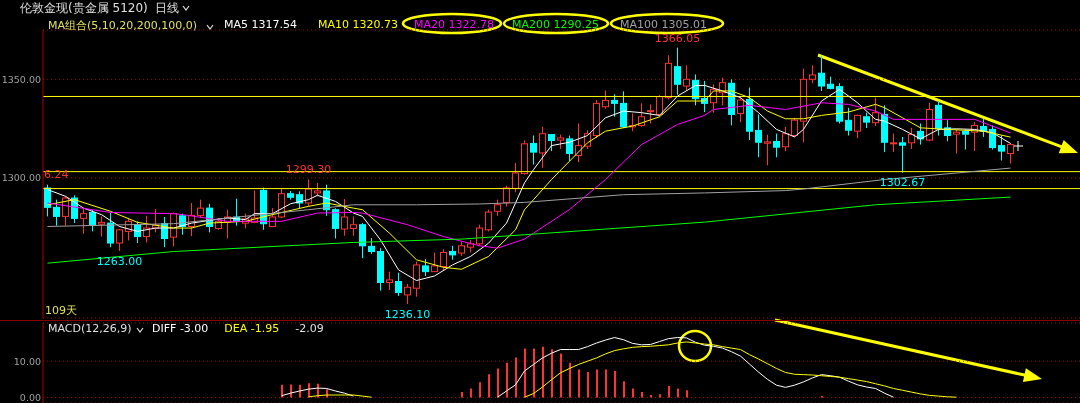  What do you see at coordinates (164, 328) in the screenshot?
I see `text: DIFF` at bounding box center [164, 328].